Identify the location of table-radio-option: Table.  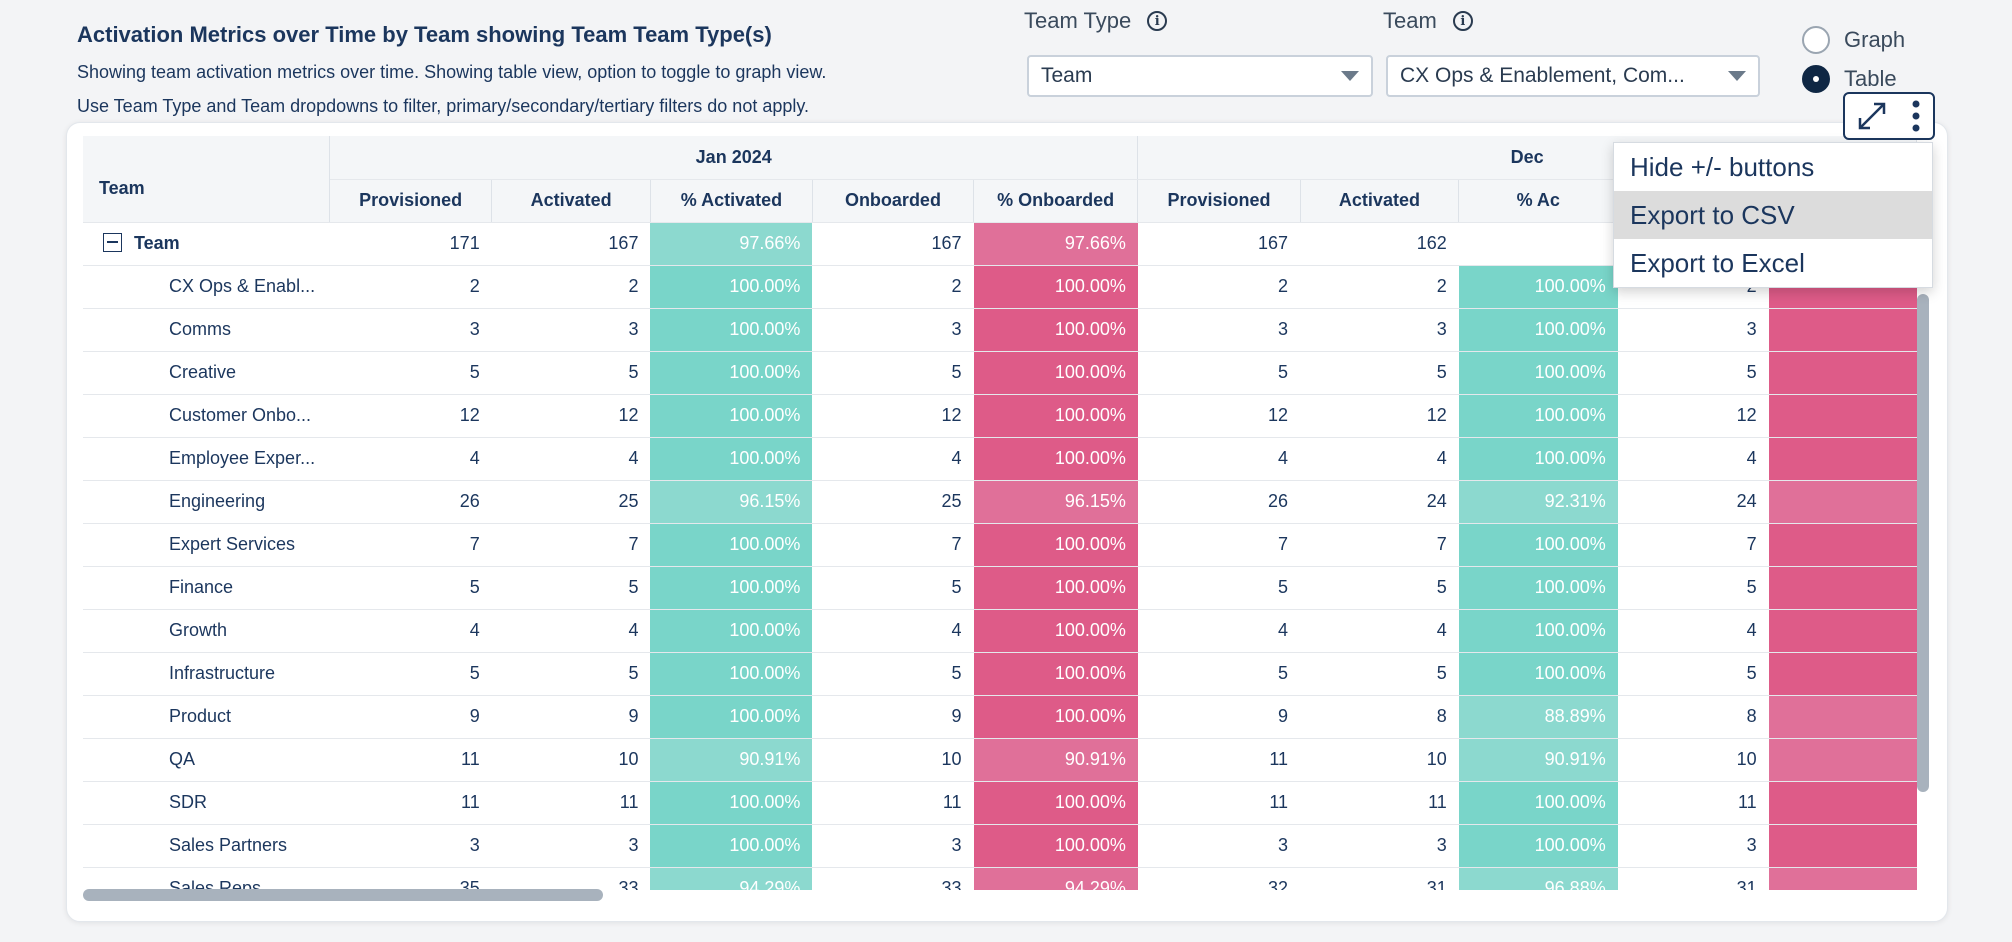
(1849, 79).